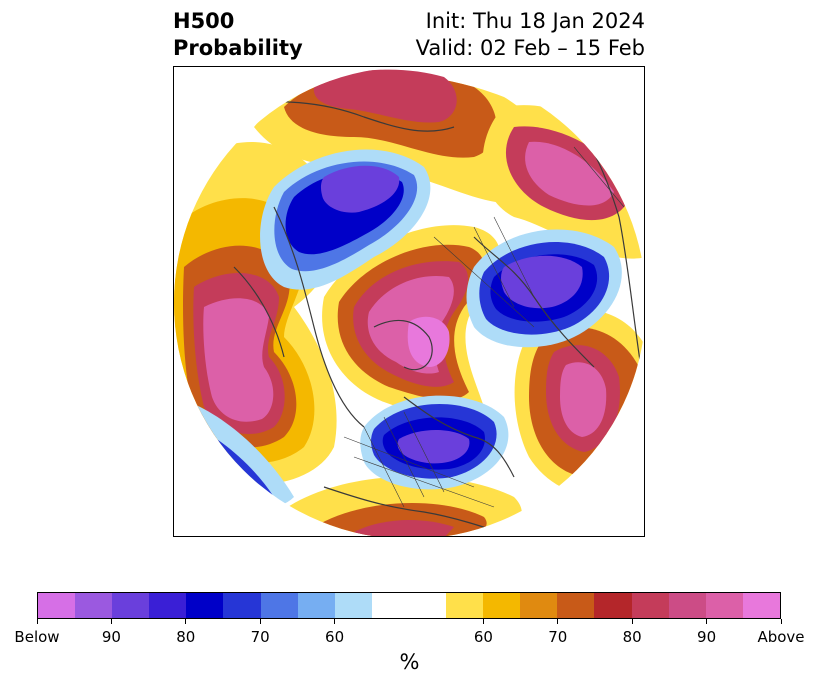  I want to click on valid-range: Valid: 02 Feb – 15 Feb, so click(530, 48).